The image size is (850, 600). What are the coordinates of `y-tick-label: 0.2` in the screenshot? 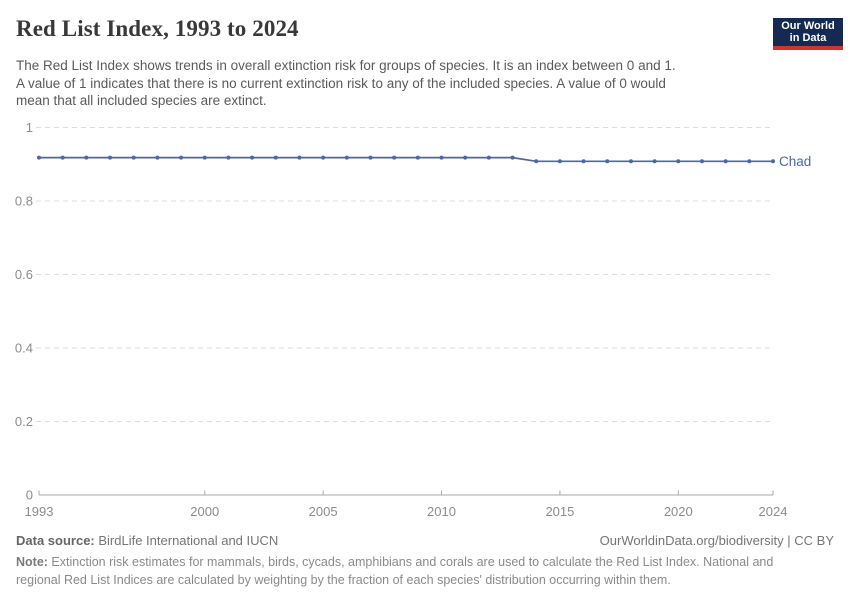 It's located at (24, 421).